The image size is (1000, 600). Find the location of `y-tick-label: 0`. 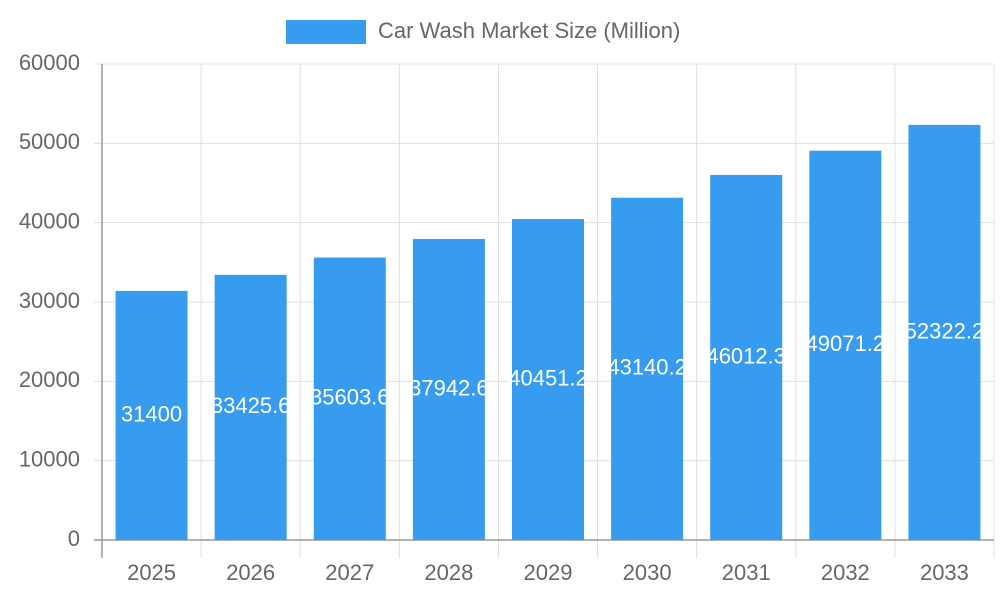

y-tick-label: 0 is located at coordinates (74, 538).